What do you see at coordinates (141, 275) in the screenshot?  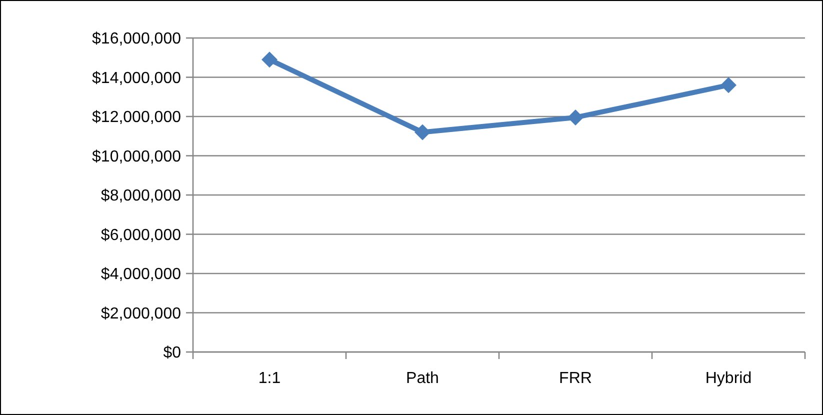 I see `y-tick-label: $4,000,000` at bounding box center [141, 275].